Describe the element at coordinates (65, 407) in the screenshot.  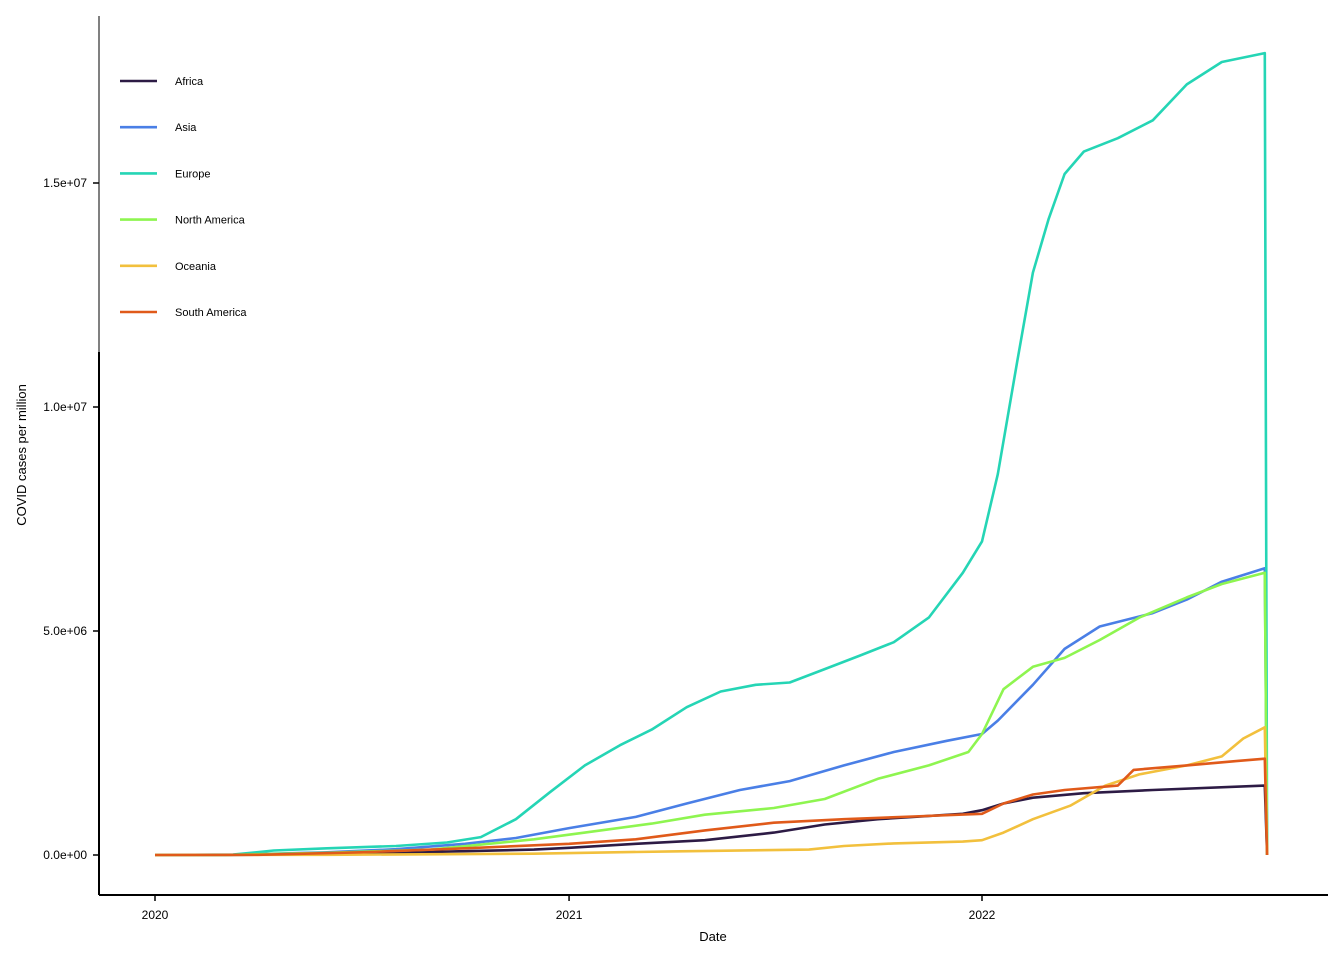
I see `y-tick-label: 1.0e+07` at that location.